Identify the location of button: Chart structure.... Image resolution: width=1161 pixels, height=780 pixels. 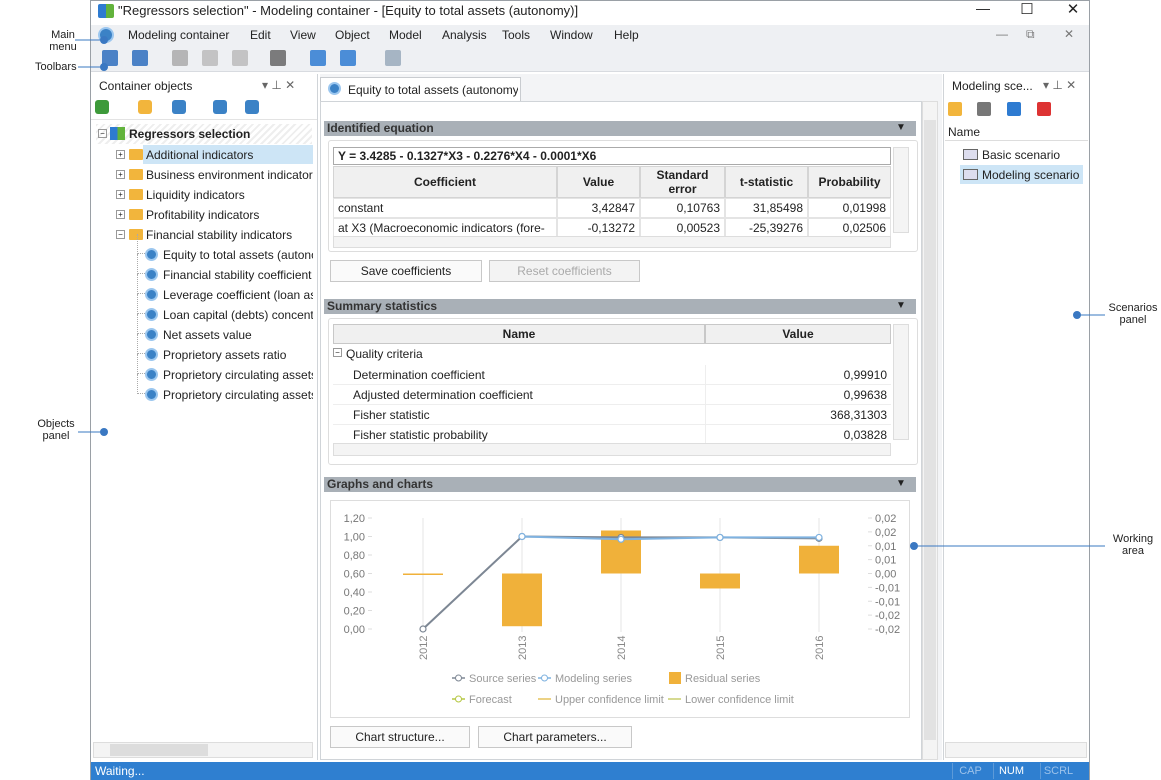
(400, 737).